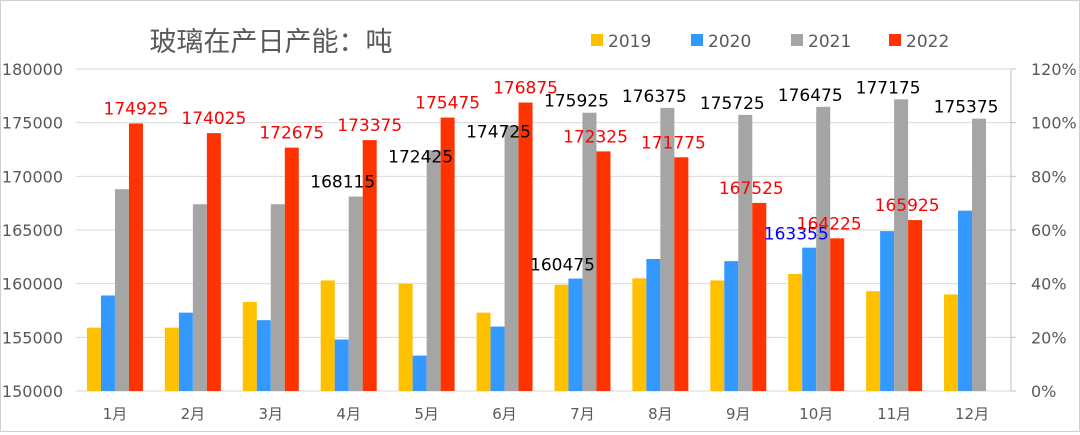  Describe the element at coordinates (966, 108) in the screenshot. I see `data-label-2021: 175375` at that location.